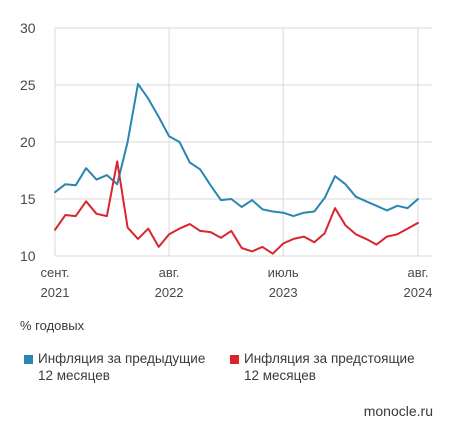 The image size is (455, 439). I want to click on y-tick-label: 20, so click(28, 142).